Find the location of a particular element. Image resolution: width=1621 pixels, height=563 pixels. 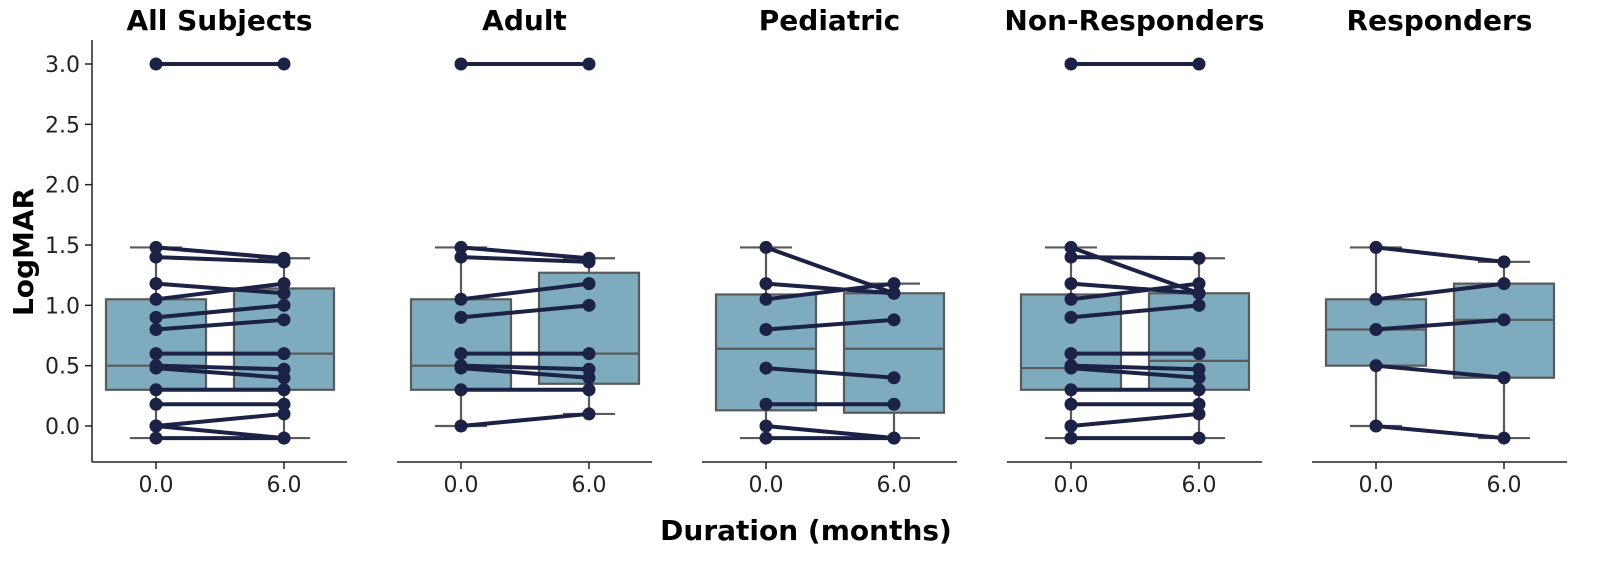

panel: Non-Responders 0.0 6.0 is located at coordinates (1134, 251).